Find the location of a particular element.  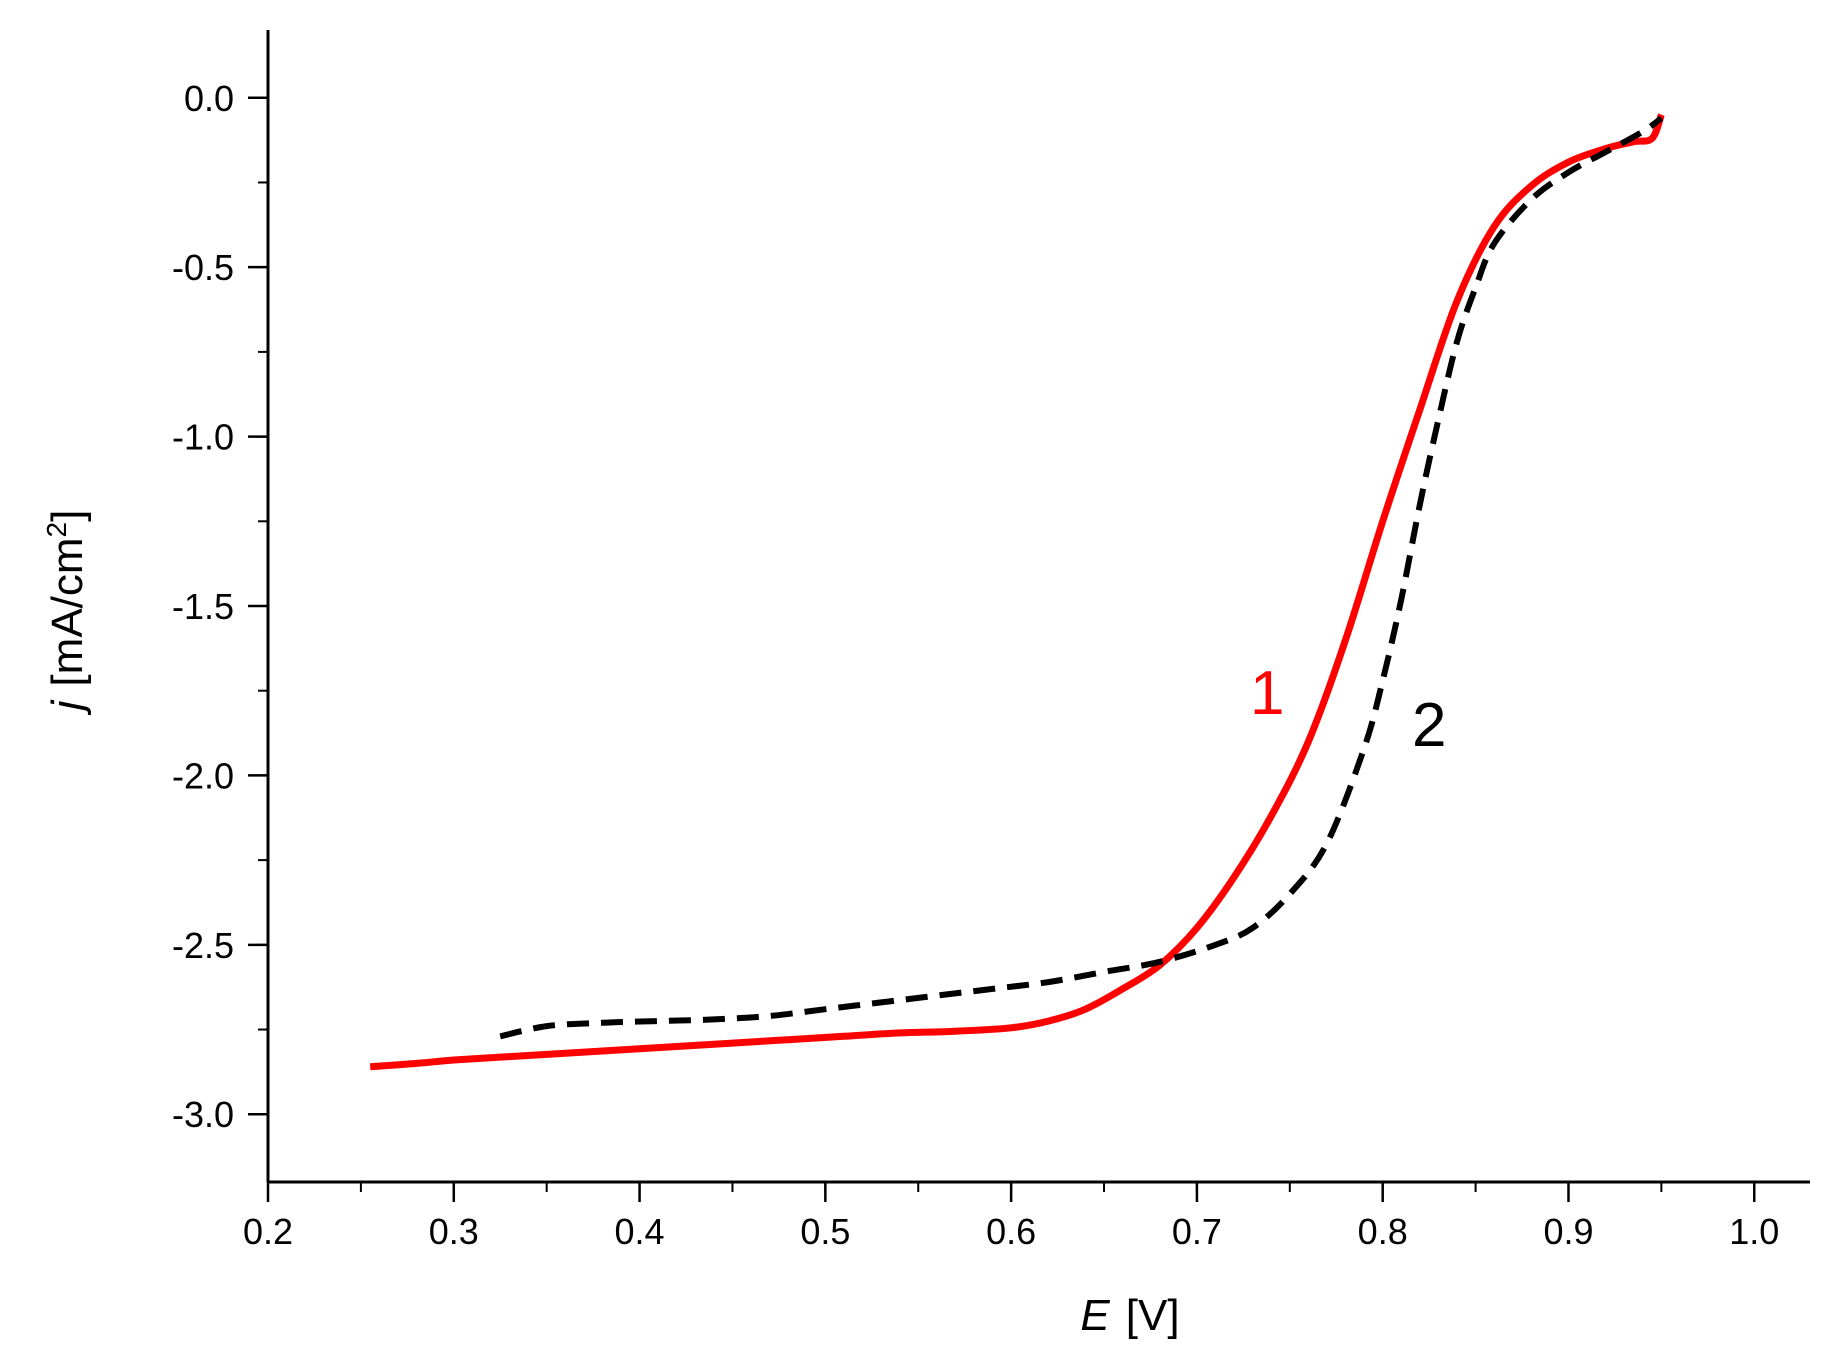

x-axis-symbol: E is located at coordinates (1095, 1315).